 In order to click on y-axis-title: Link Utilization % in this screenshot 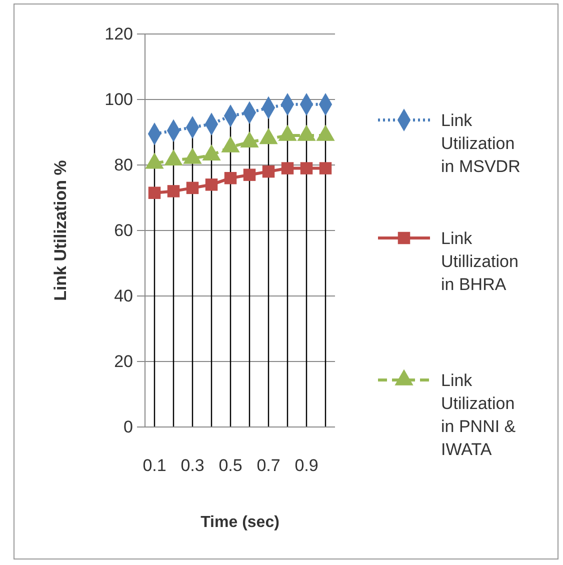, I will do `click(60, 230)`.